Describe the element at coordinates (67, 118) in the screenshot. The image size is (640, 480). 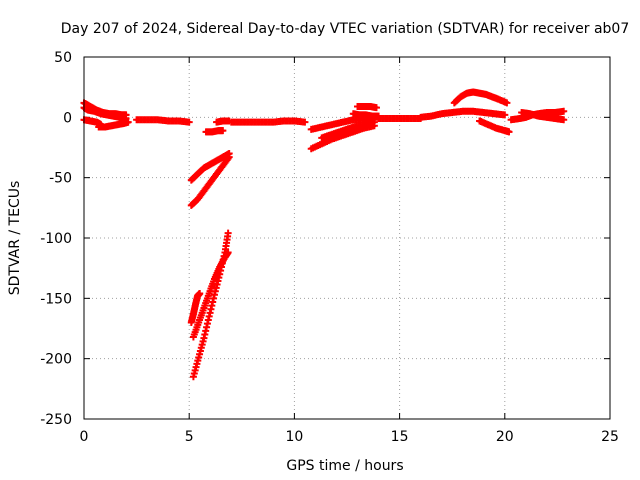
I see `y-tick-label: 0` at that location.